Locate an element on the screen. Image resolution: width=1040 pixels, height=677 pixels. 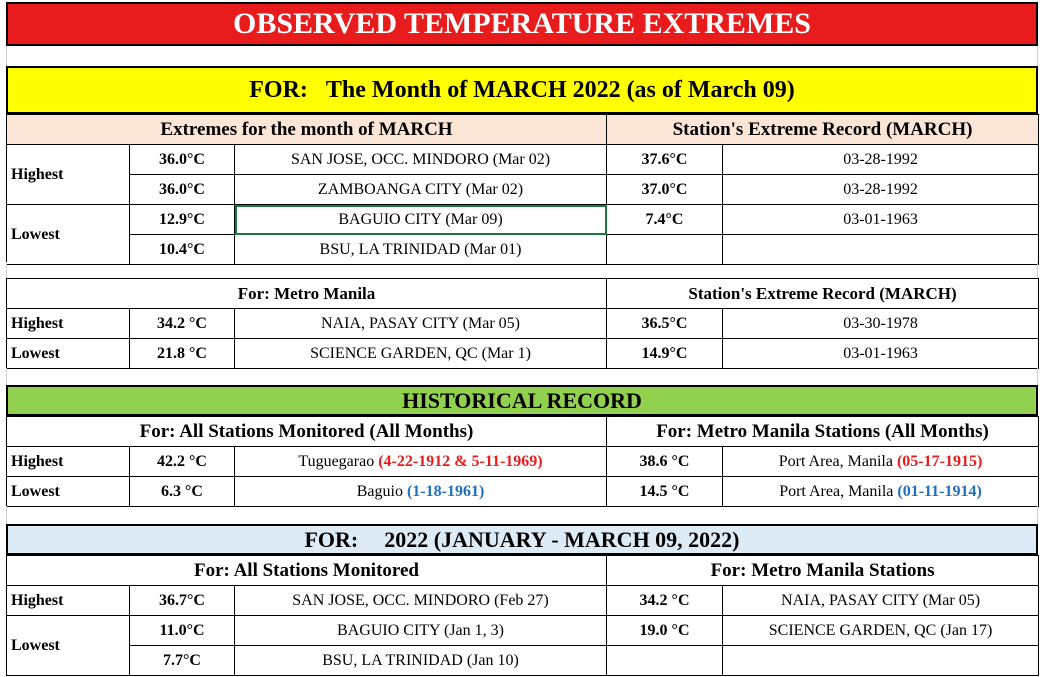
march-highest-label: Highest is located at coordinates (68, 174).